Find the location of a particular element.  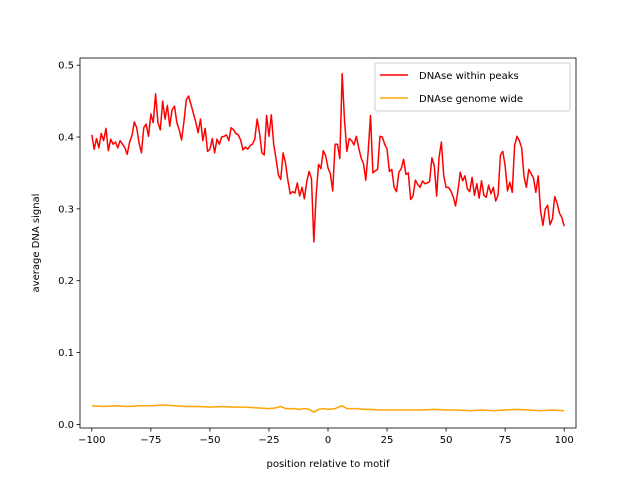

x-axis-label: position relative to motif is located at coordinates (328, 464).